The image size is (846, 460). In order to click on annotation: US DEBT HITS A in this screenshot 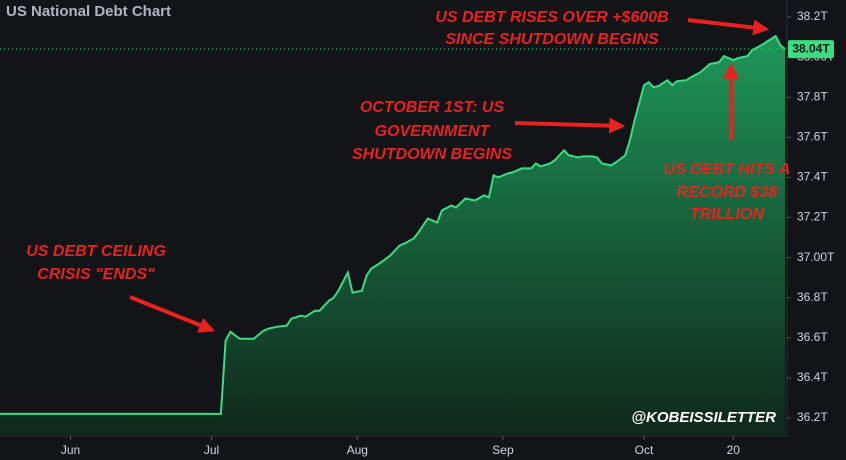, I will do `click(727, 169)`.